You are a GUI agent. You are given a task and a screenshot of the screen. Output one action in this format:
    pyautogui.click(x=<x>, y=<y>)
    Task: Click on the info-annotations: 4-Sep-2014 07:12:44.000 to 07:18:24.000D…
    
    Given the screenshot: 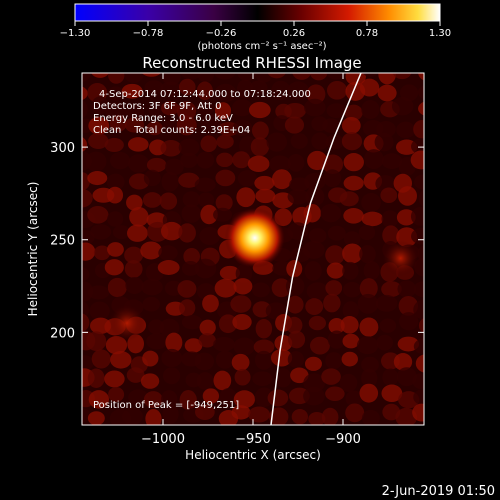 What is the action you would take?
    pyautogui.click(x=202, y=112)
    